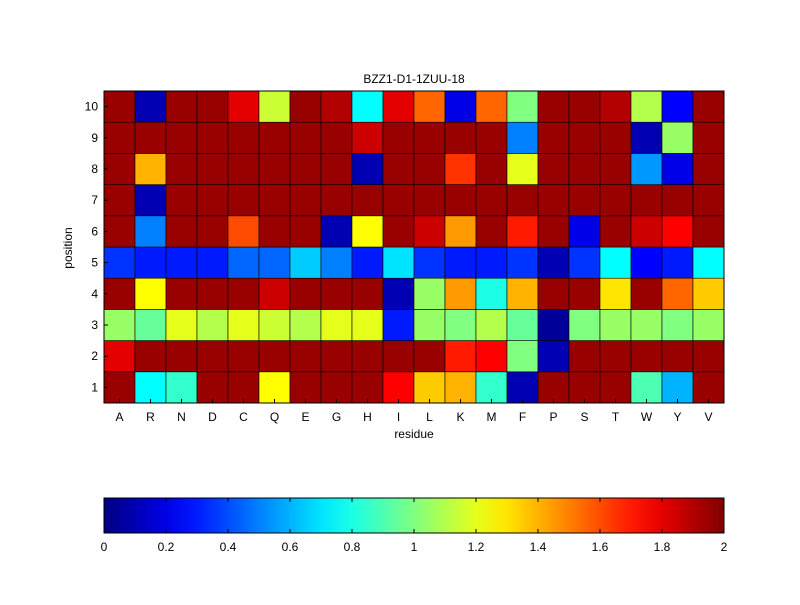  I want to click on x-tick-label: M, so click(492, 417).